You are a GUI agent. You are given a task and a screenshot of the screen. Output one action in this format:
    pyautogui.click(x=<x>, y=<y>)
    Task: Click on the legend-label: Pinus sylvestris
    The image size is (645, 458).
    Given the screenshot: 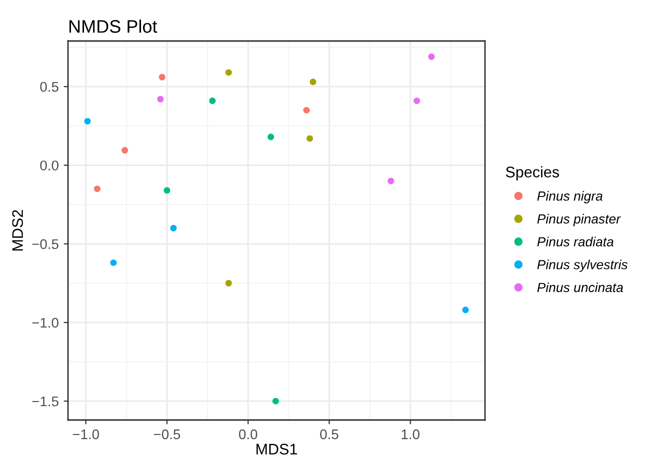 What is the action you would take?
    pyautogui.click(x=582, y=266)
    